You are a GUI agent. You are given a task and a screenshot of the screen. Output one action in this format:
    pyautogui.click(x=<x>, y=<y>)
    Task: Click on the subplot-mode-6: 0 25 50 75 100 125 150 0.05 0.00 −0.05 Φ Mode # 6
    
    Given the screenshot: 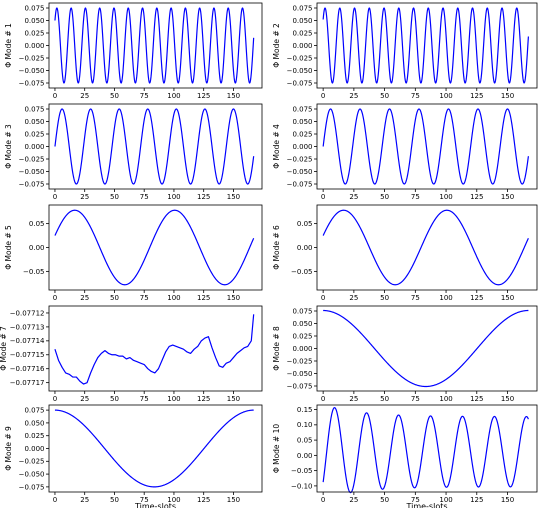 What is the action you would take?
    pyautogui.click(x=405, y=253)
    